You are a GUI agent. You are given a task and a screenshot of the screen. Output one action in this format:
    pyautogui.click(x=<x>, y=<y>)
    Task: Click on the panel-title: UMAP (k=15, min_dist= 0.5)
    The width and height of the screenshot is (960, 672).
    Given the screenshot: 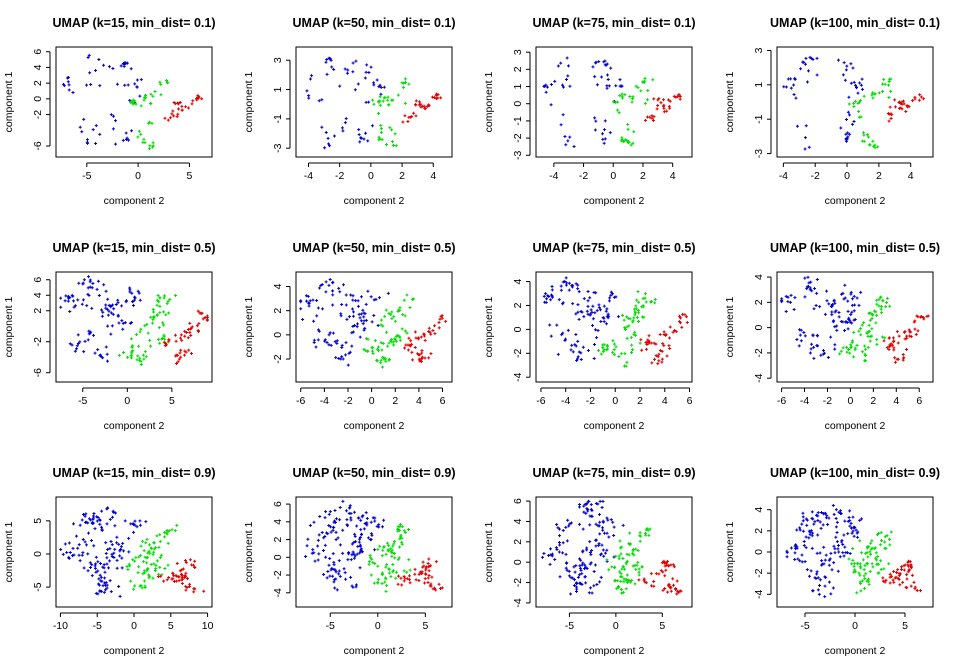 What is the action you would take?
    pyautogui.click(x=133, y=248)
    